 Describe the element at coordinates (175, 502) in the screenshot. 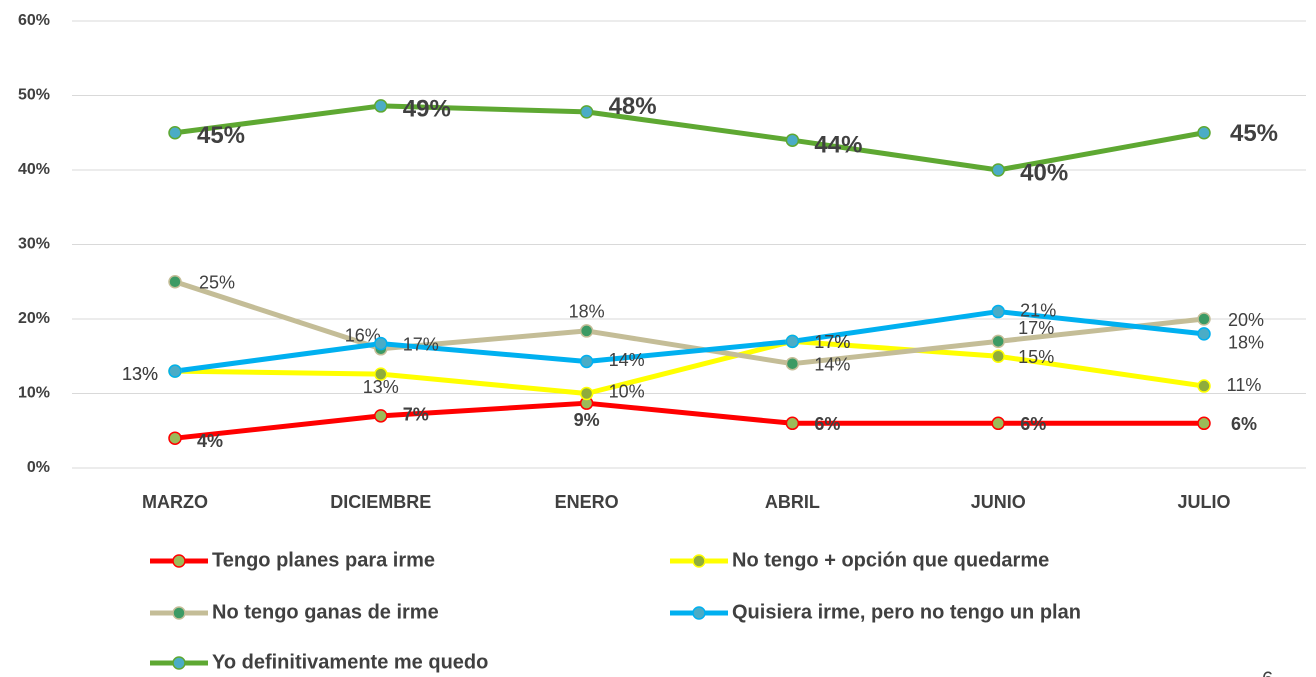

I see `x-tick-label: MARZO` at that location.